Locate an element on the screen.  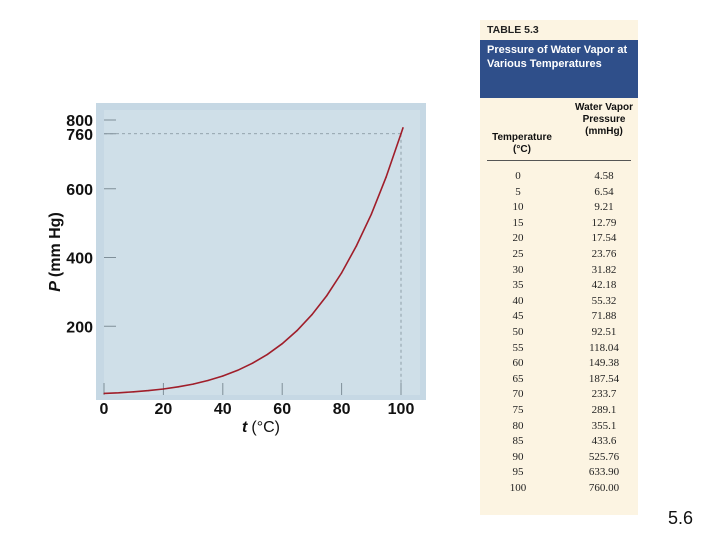
temperature-cell: 55 is located at coordinates (518, 347).